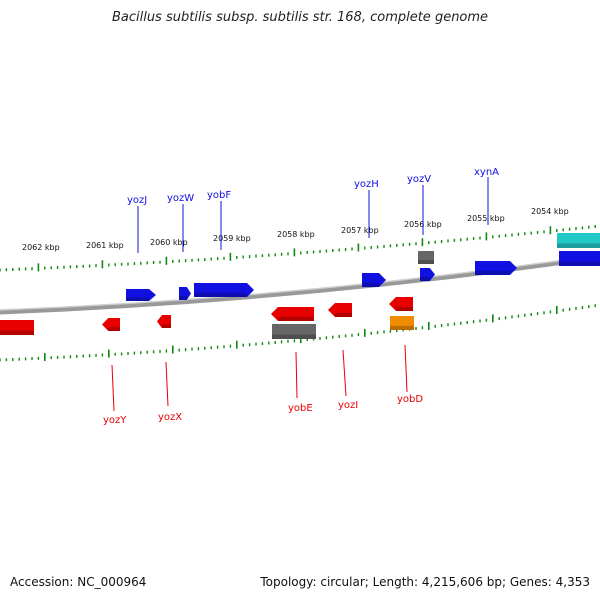 The image size is (600, 600). Describe the element at coordinates (486, 218) in the screenshot. I see `kbp-label: 2055 kbp` at that location.